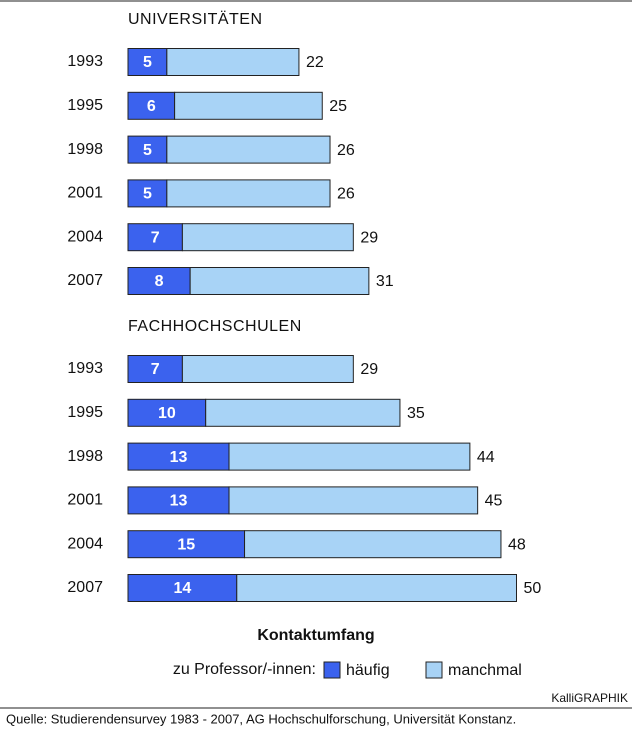  I want to click on bar-value-label: 8, so click(159, 281).